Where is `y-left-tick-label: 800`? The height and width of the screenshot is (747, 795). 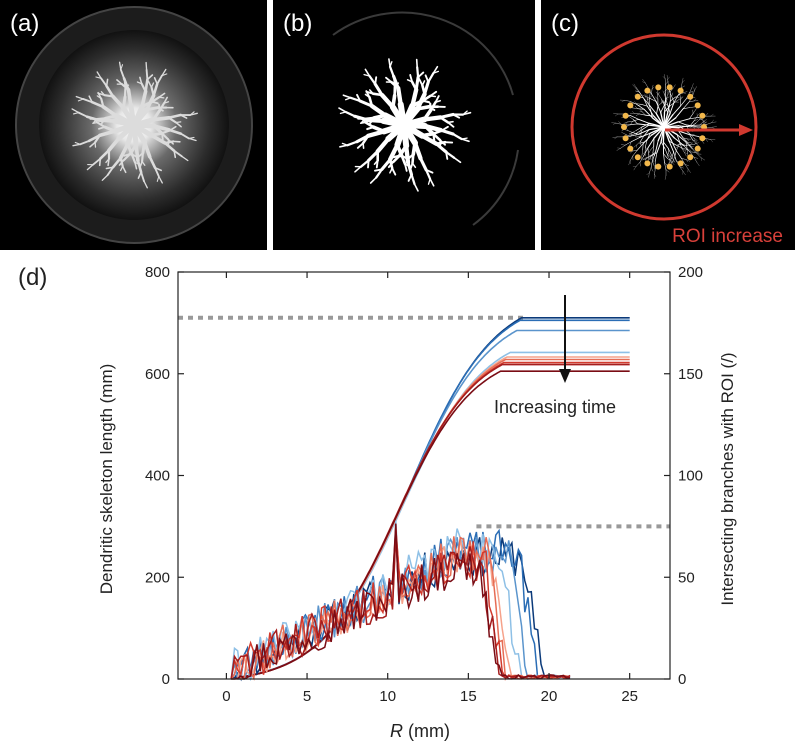 y-left-tick-label: 800 is located at coordinates (157, 272).